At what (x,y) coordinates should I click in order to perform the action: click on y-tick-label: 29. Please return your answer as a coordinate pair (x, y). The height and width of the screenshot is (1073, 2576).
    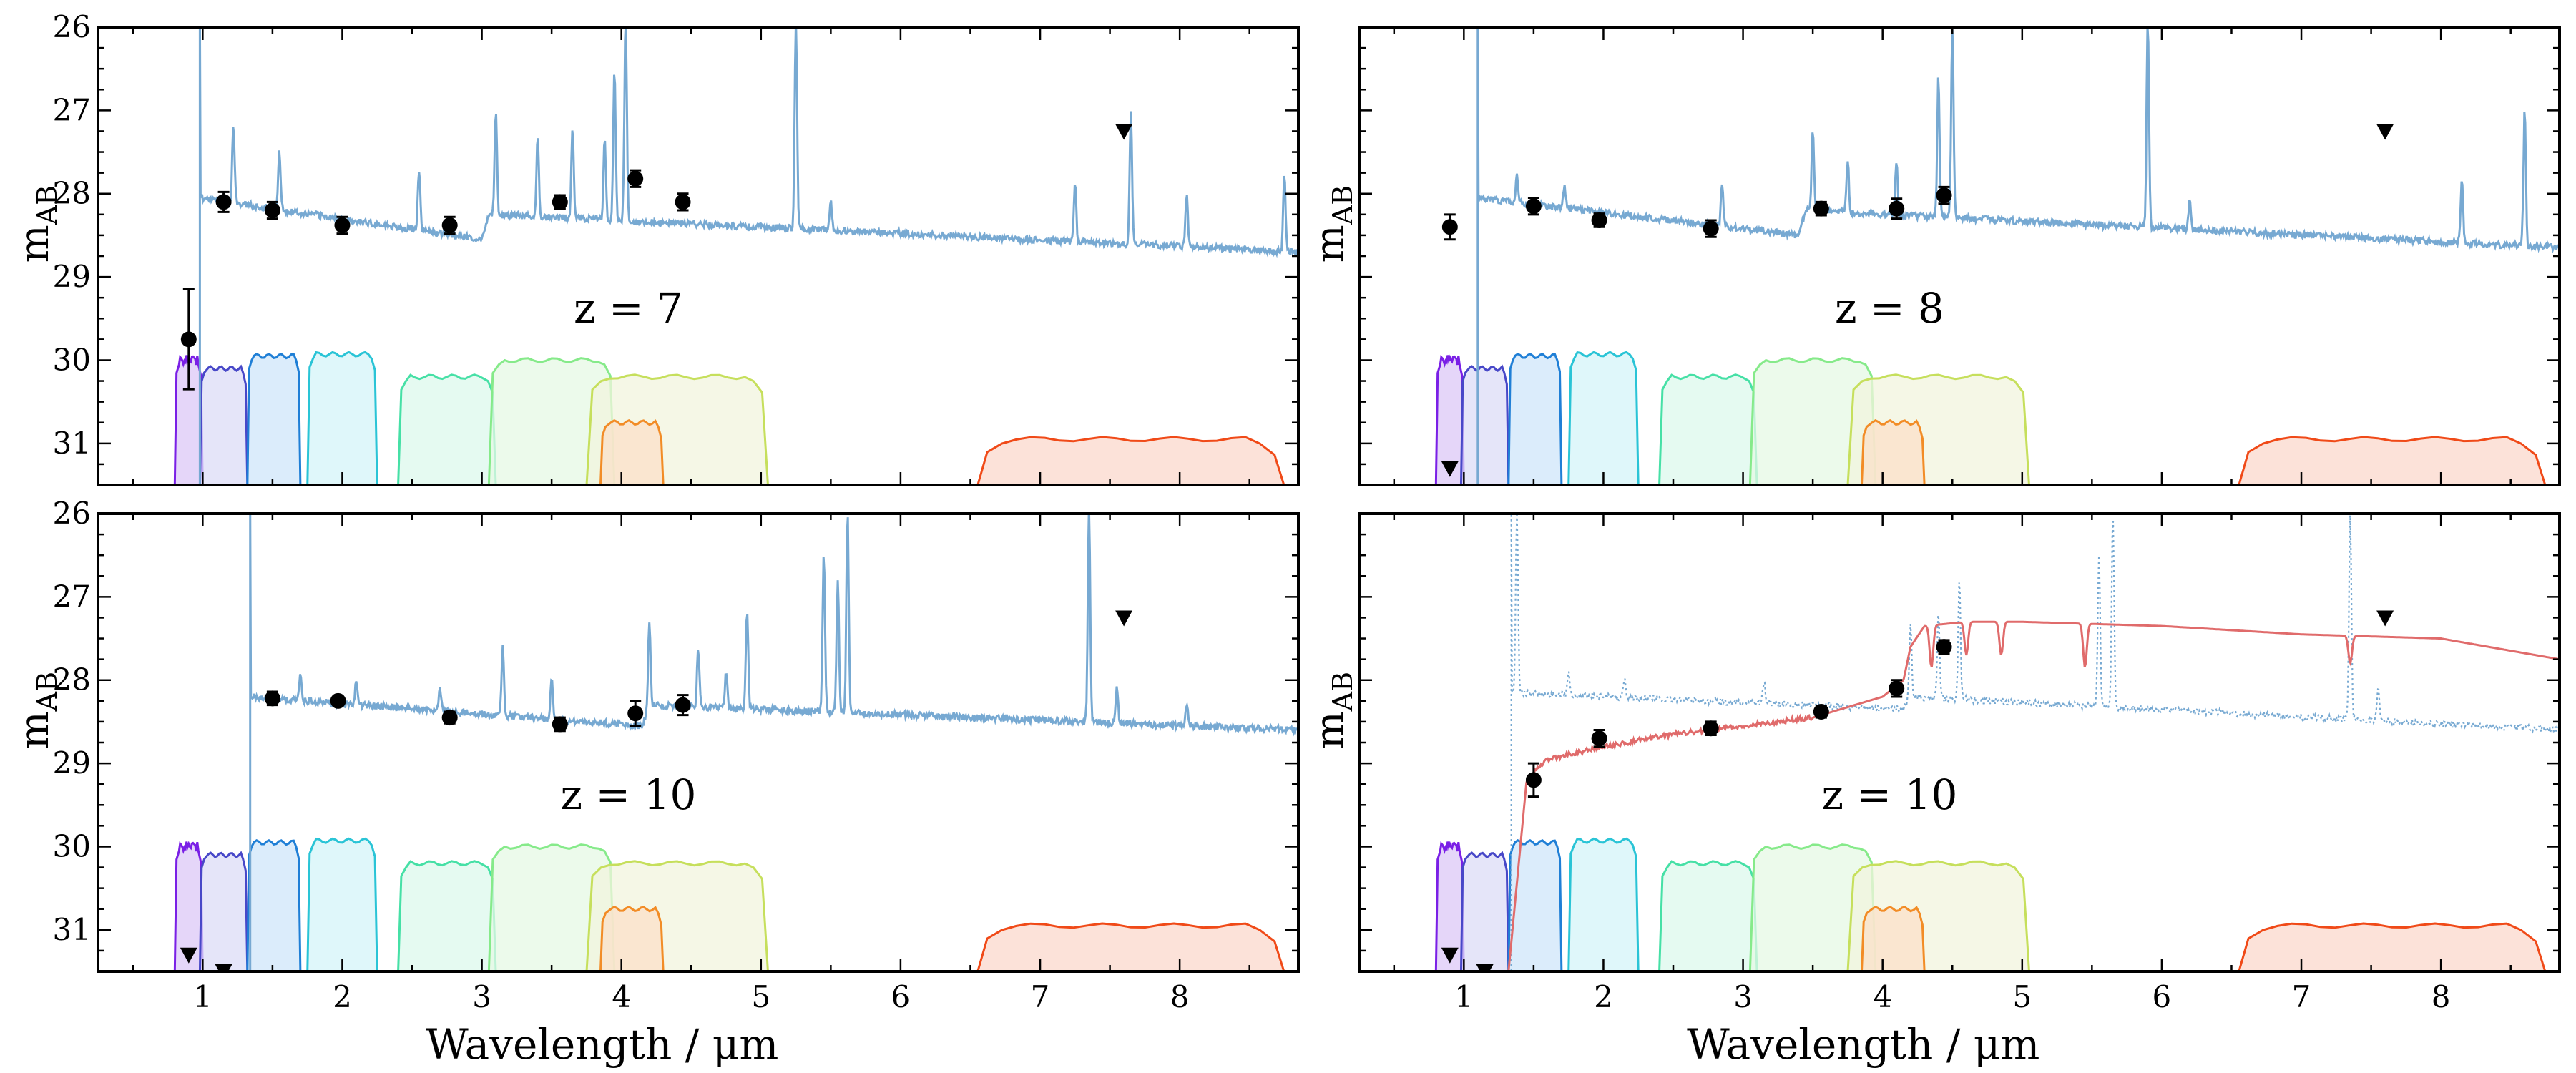
    Looking at the image, I should click on (72, 276).